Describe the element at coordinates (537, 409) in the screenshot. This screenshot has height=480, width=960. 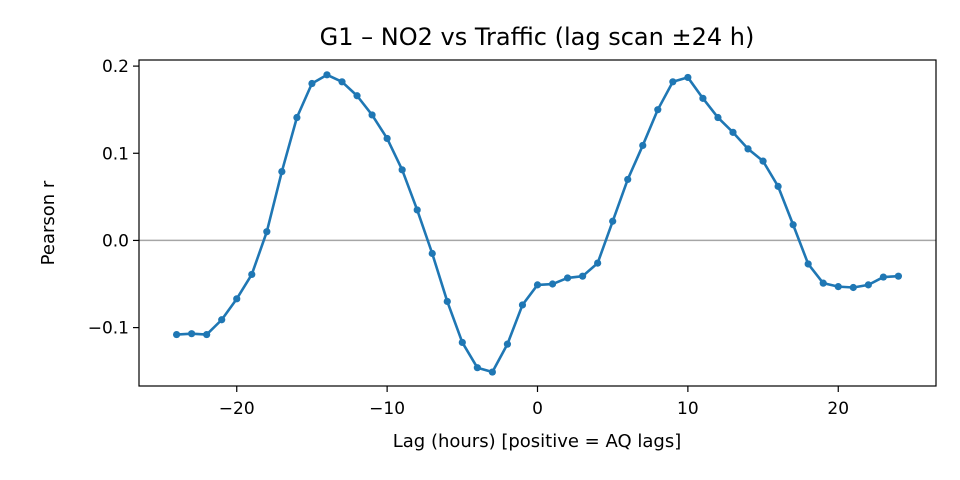
I see `x-tick-label: 0` at that location.